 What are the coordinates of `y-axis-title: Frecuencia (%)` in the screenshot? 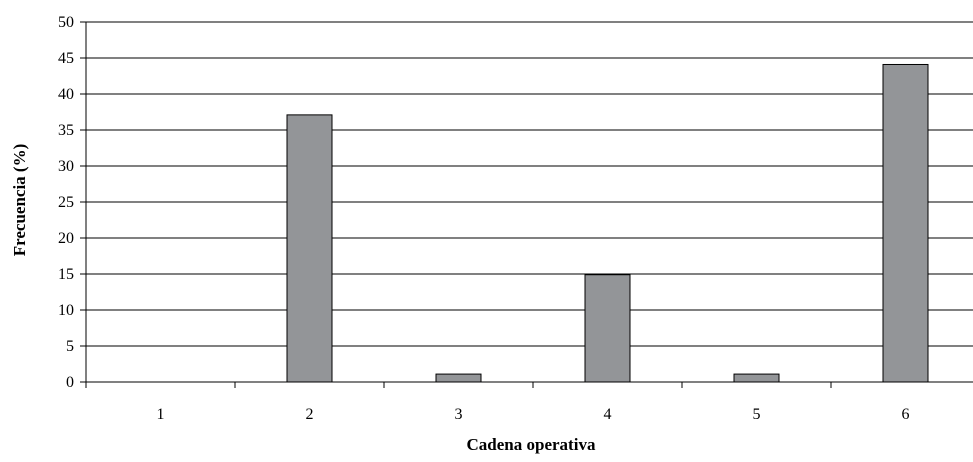 It's located at (19, 200).